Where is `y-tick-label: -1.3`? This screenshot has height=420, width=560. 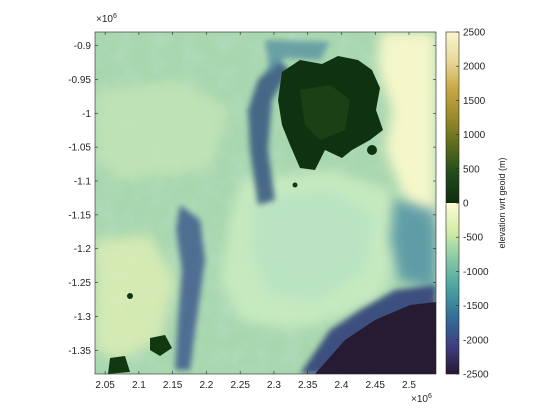
y-tick-label: -1.3 is located at coordinates (83, 317).